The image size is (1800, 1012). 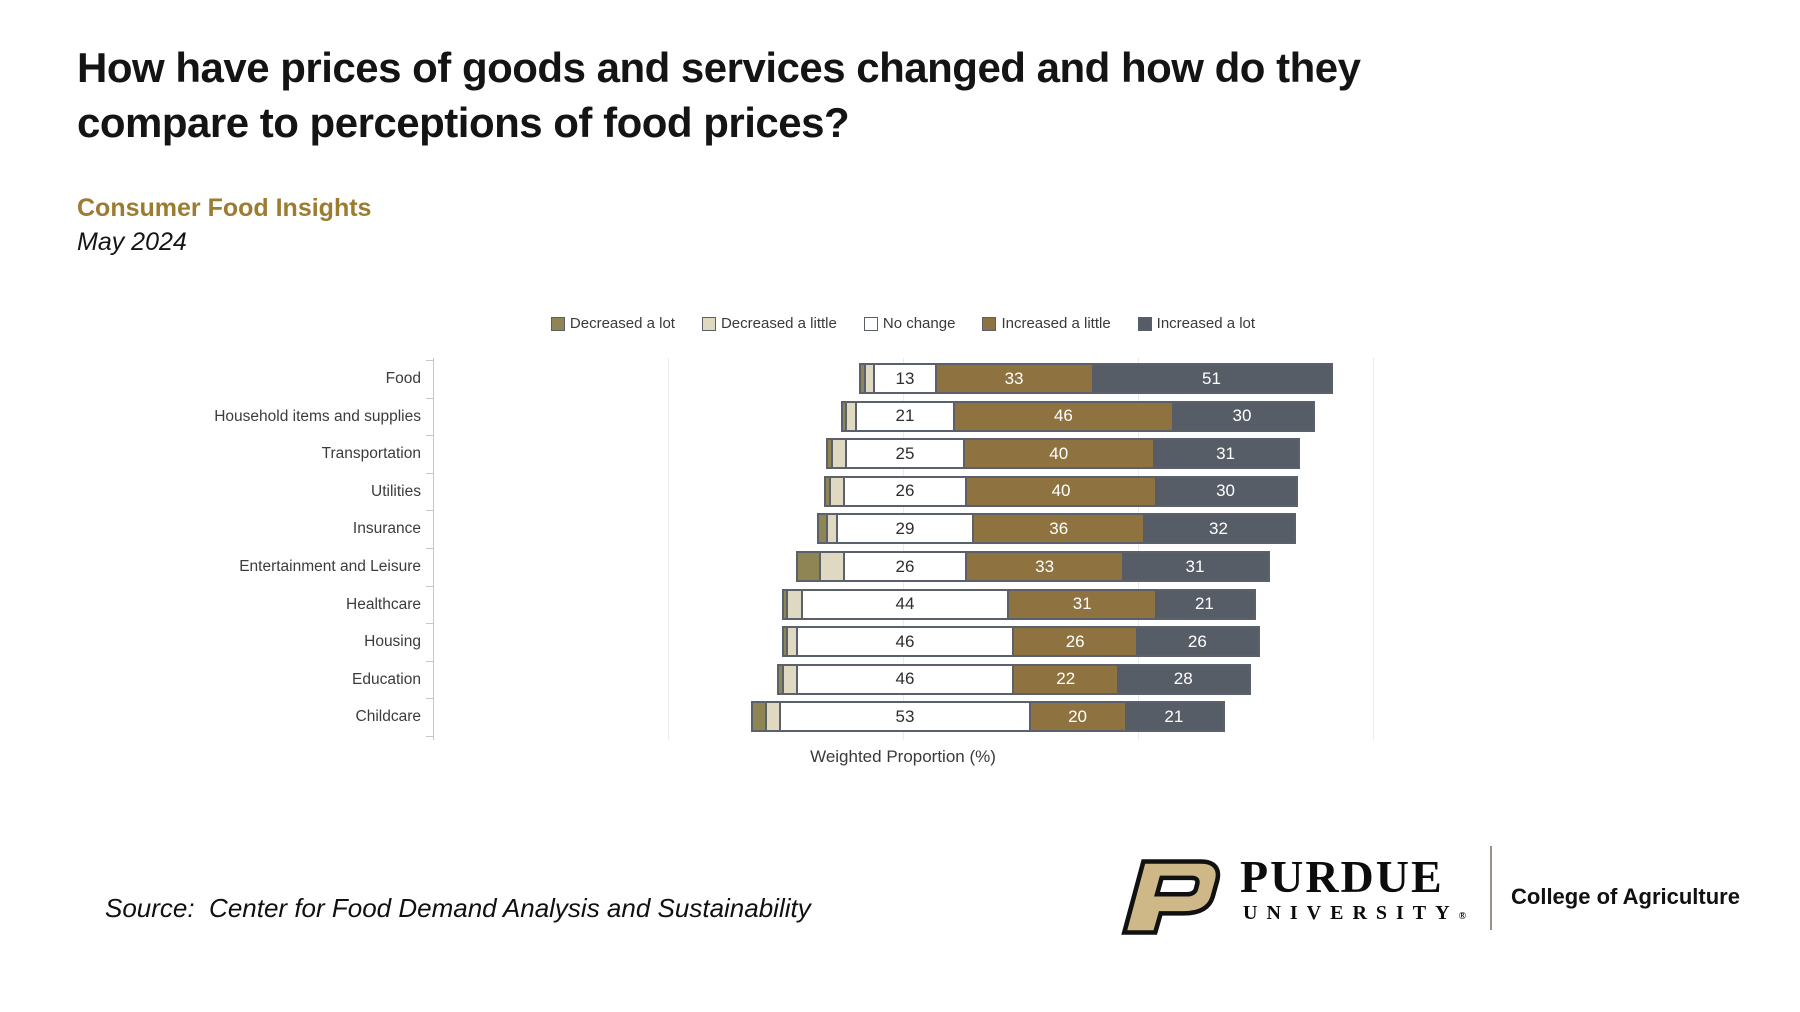 I want to click on segment-increased-a-little: 20, so click(x=1077, y=717).